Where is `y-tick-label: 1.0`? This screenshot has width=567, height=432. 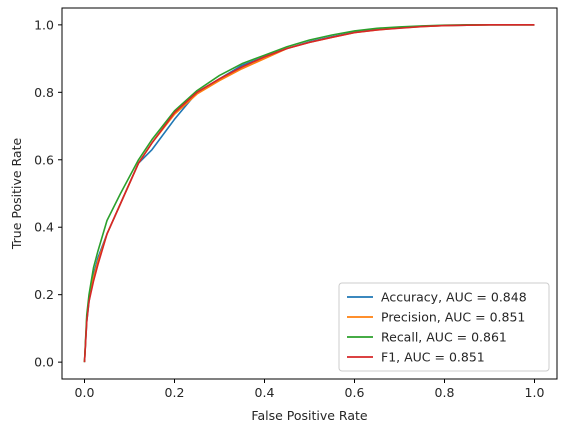
y-tick-label: 1.0 is located at coordinates (44, 24).